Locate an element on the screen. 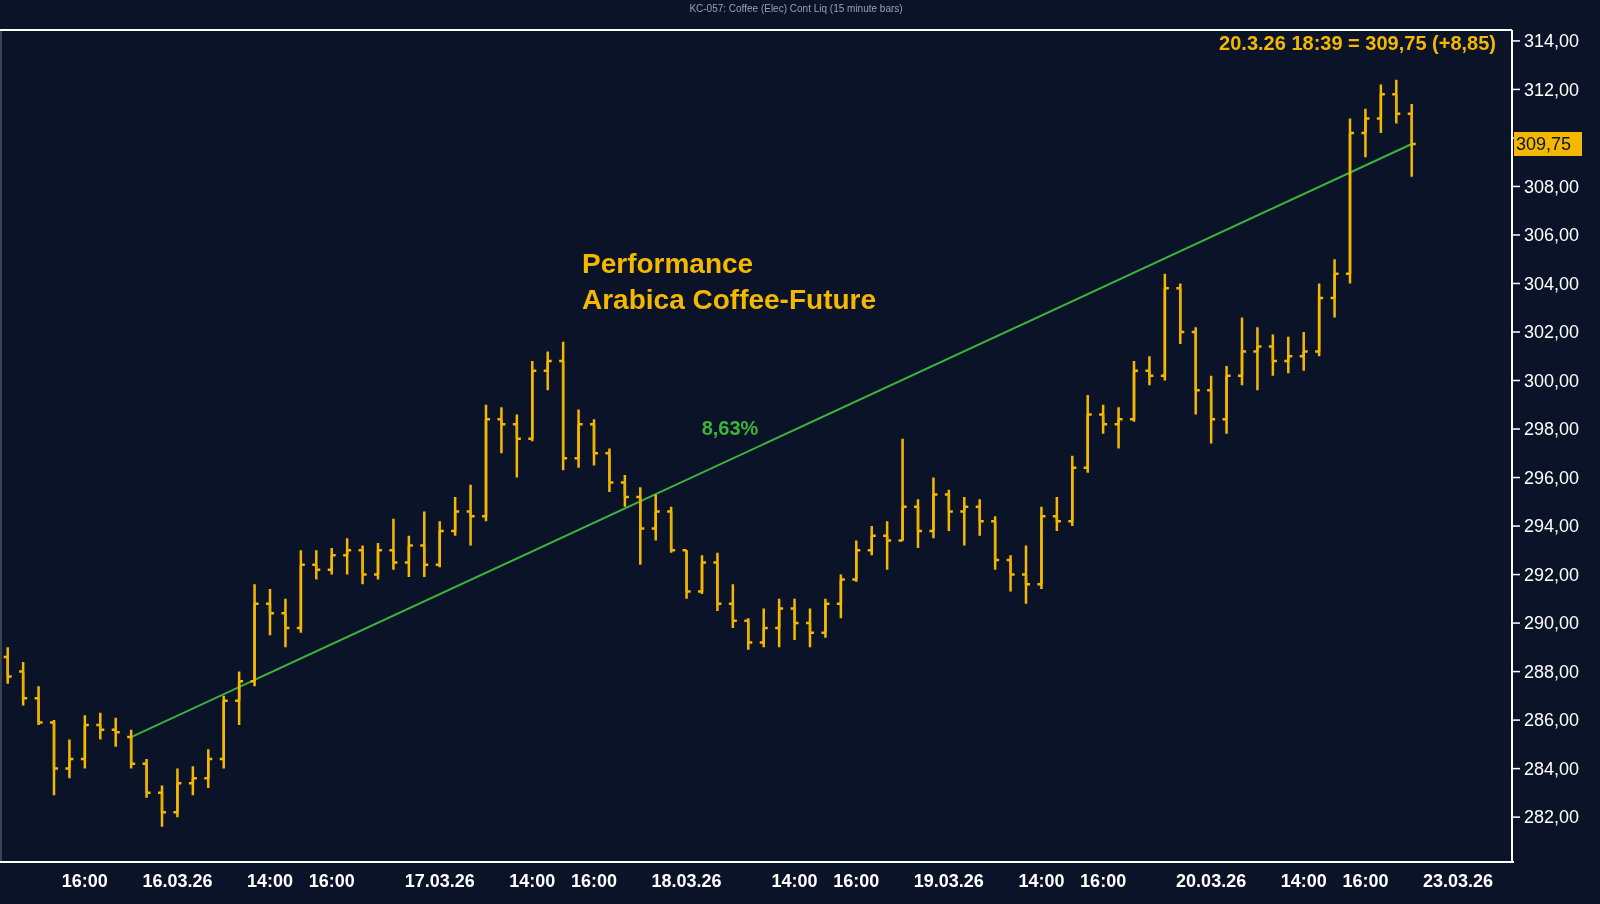 The image size is (1600, 904). y-tick-label: 308,00 is located at coordinates (1552, 186).